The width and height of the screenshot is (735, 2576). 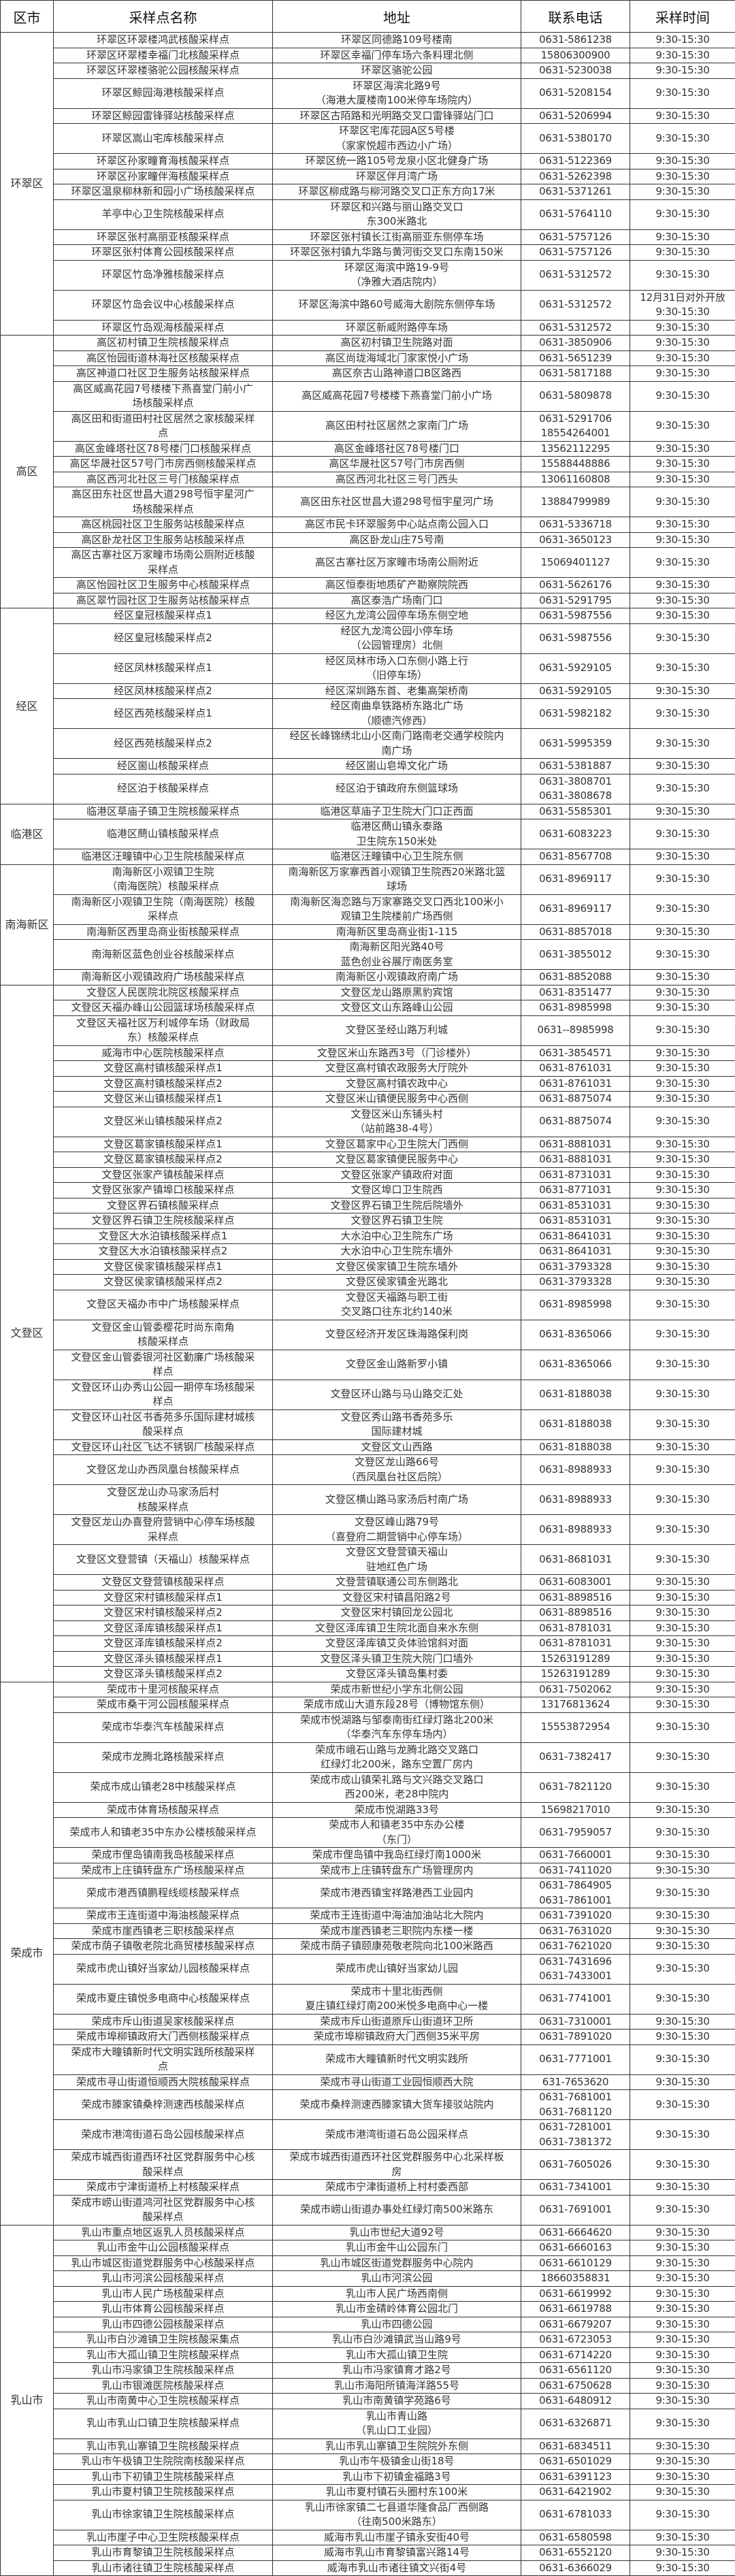 I want to click on phone-cell: 0631-5122369, so click(x=576, y=161).